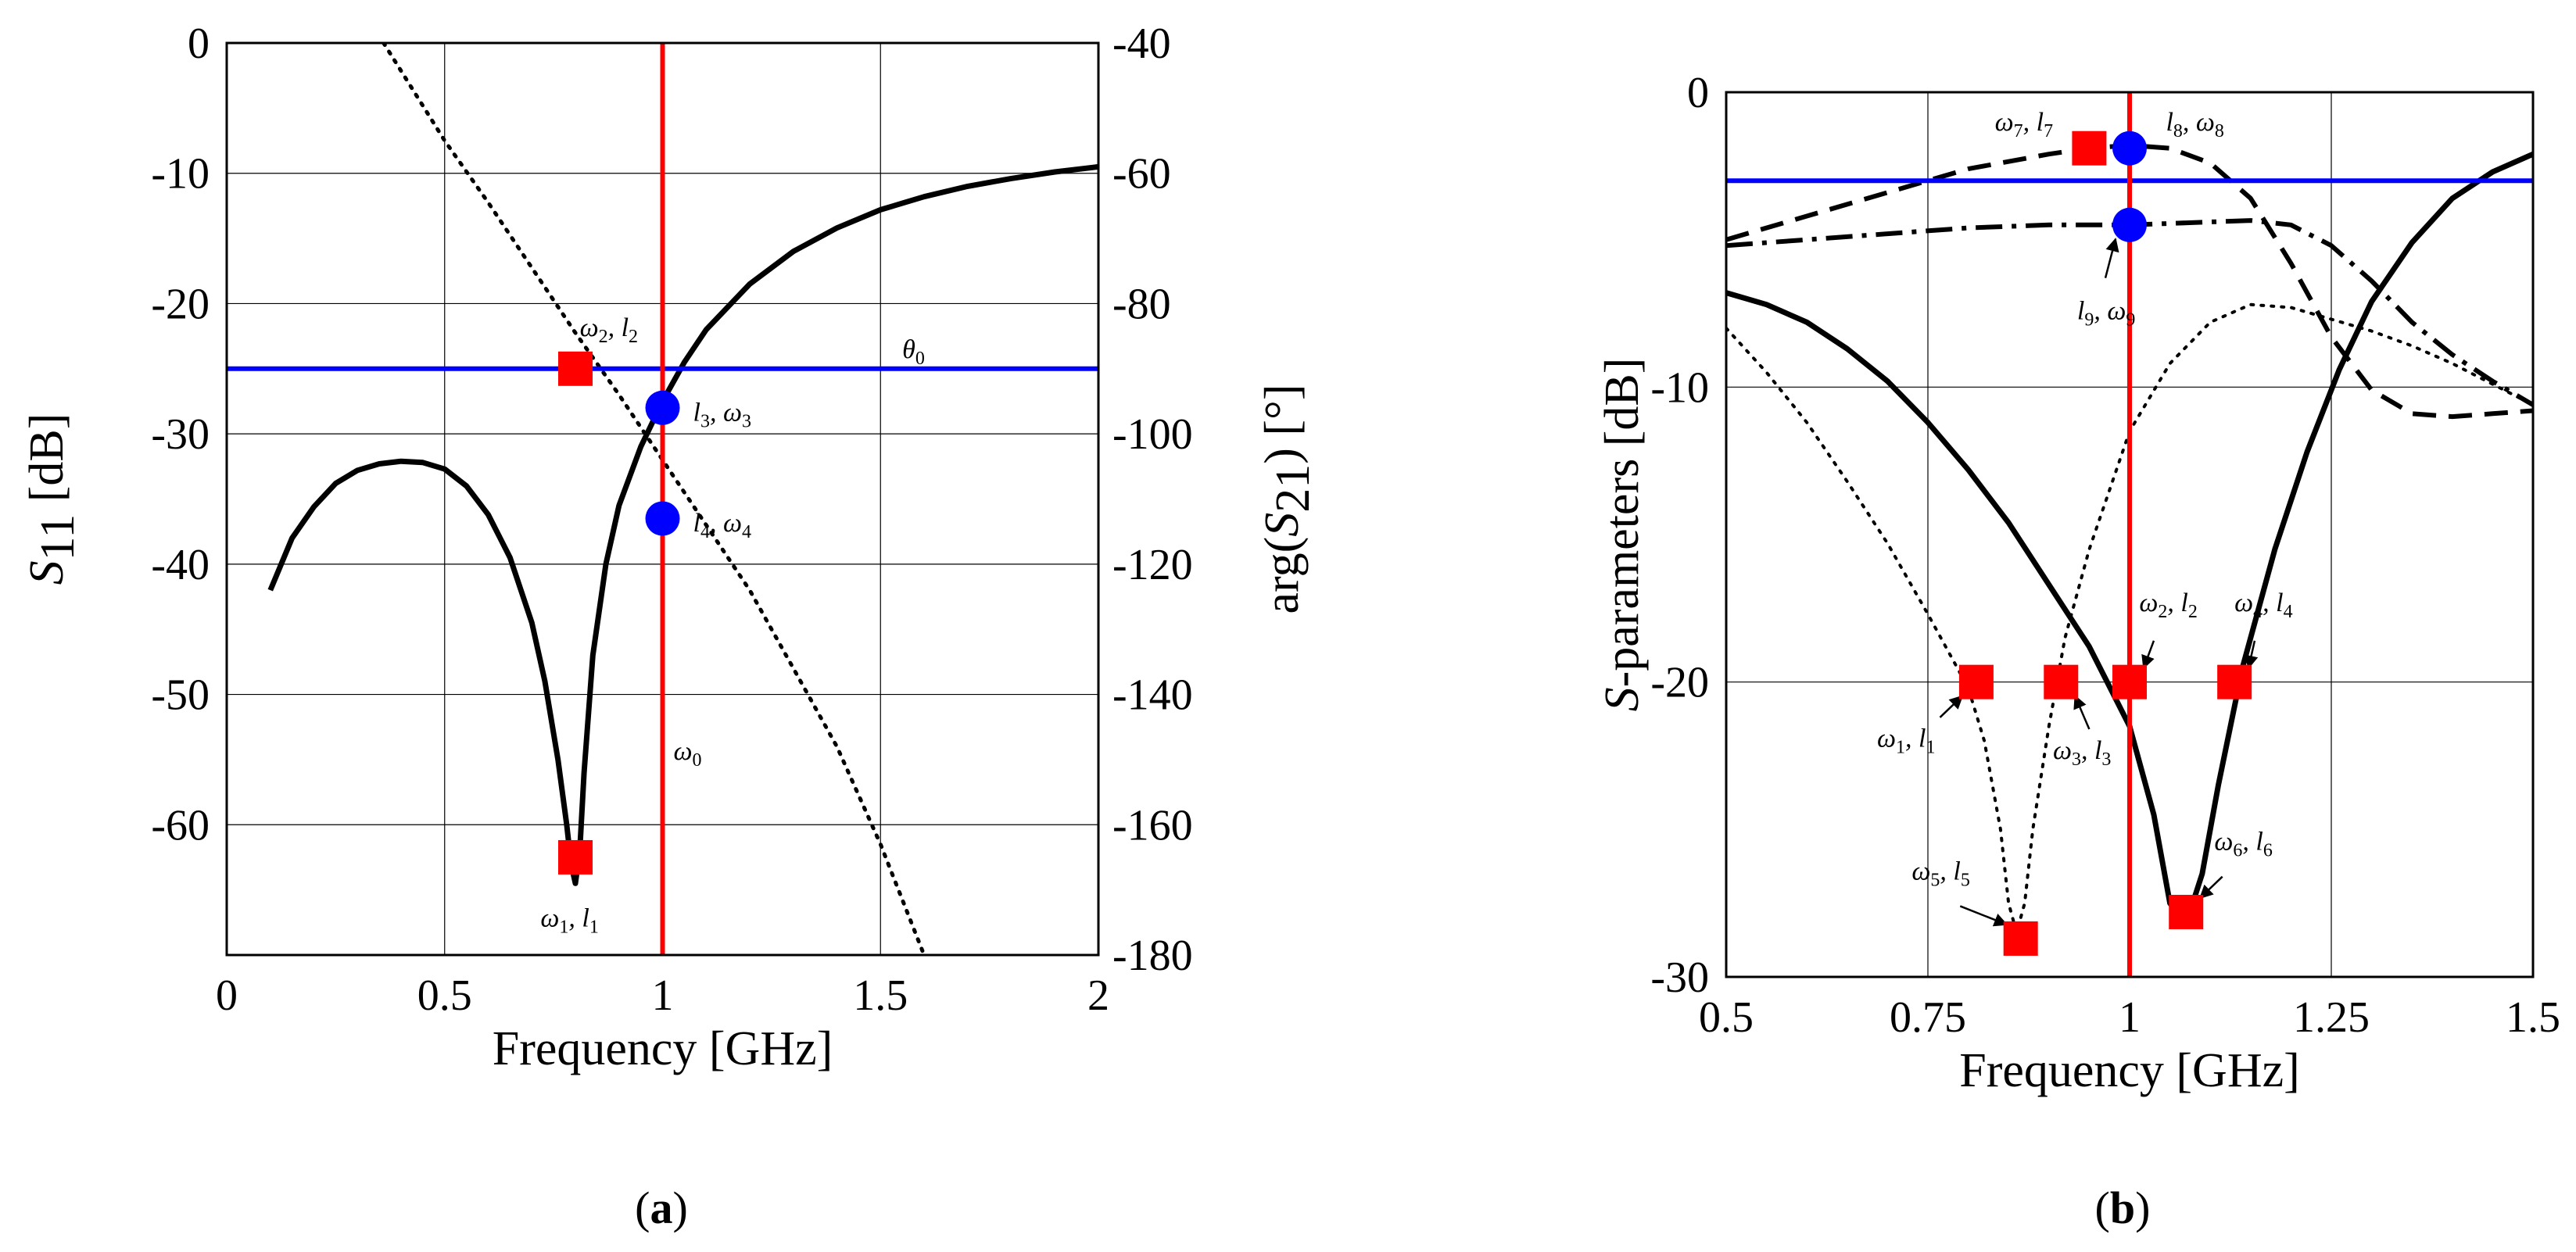 The image size is (2576, 1252). Describe the element at coordinates (1141, 44) in the screenshot. I see `y2-tick-label: -40` at that location.